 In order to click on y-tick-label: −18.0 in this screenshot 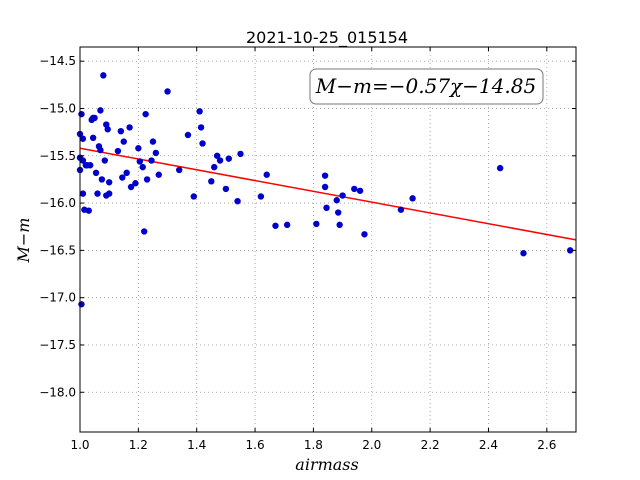, I will do `click(57, 392)`.